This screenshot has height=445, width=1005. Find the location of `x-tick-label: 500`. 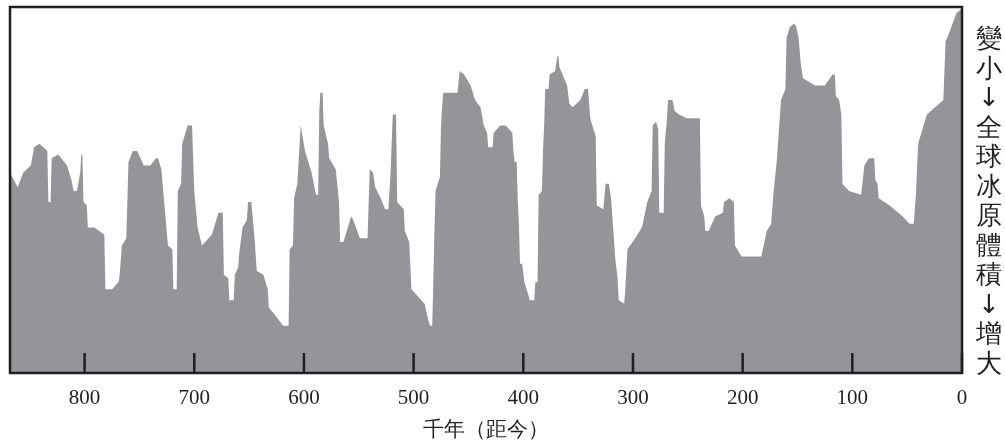

x-tick-label: 500 is located at coordinates (413, 397).